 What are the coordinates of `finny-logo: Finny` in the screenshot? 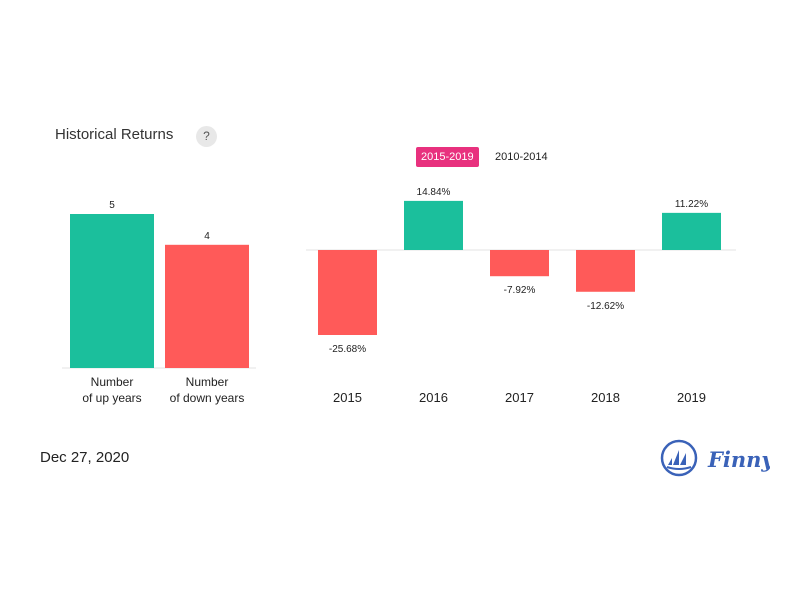 It's located at (717, 458).